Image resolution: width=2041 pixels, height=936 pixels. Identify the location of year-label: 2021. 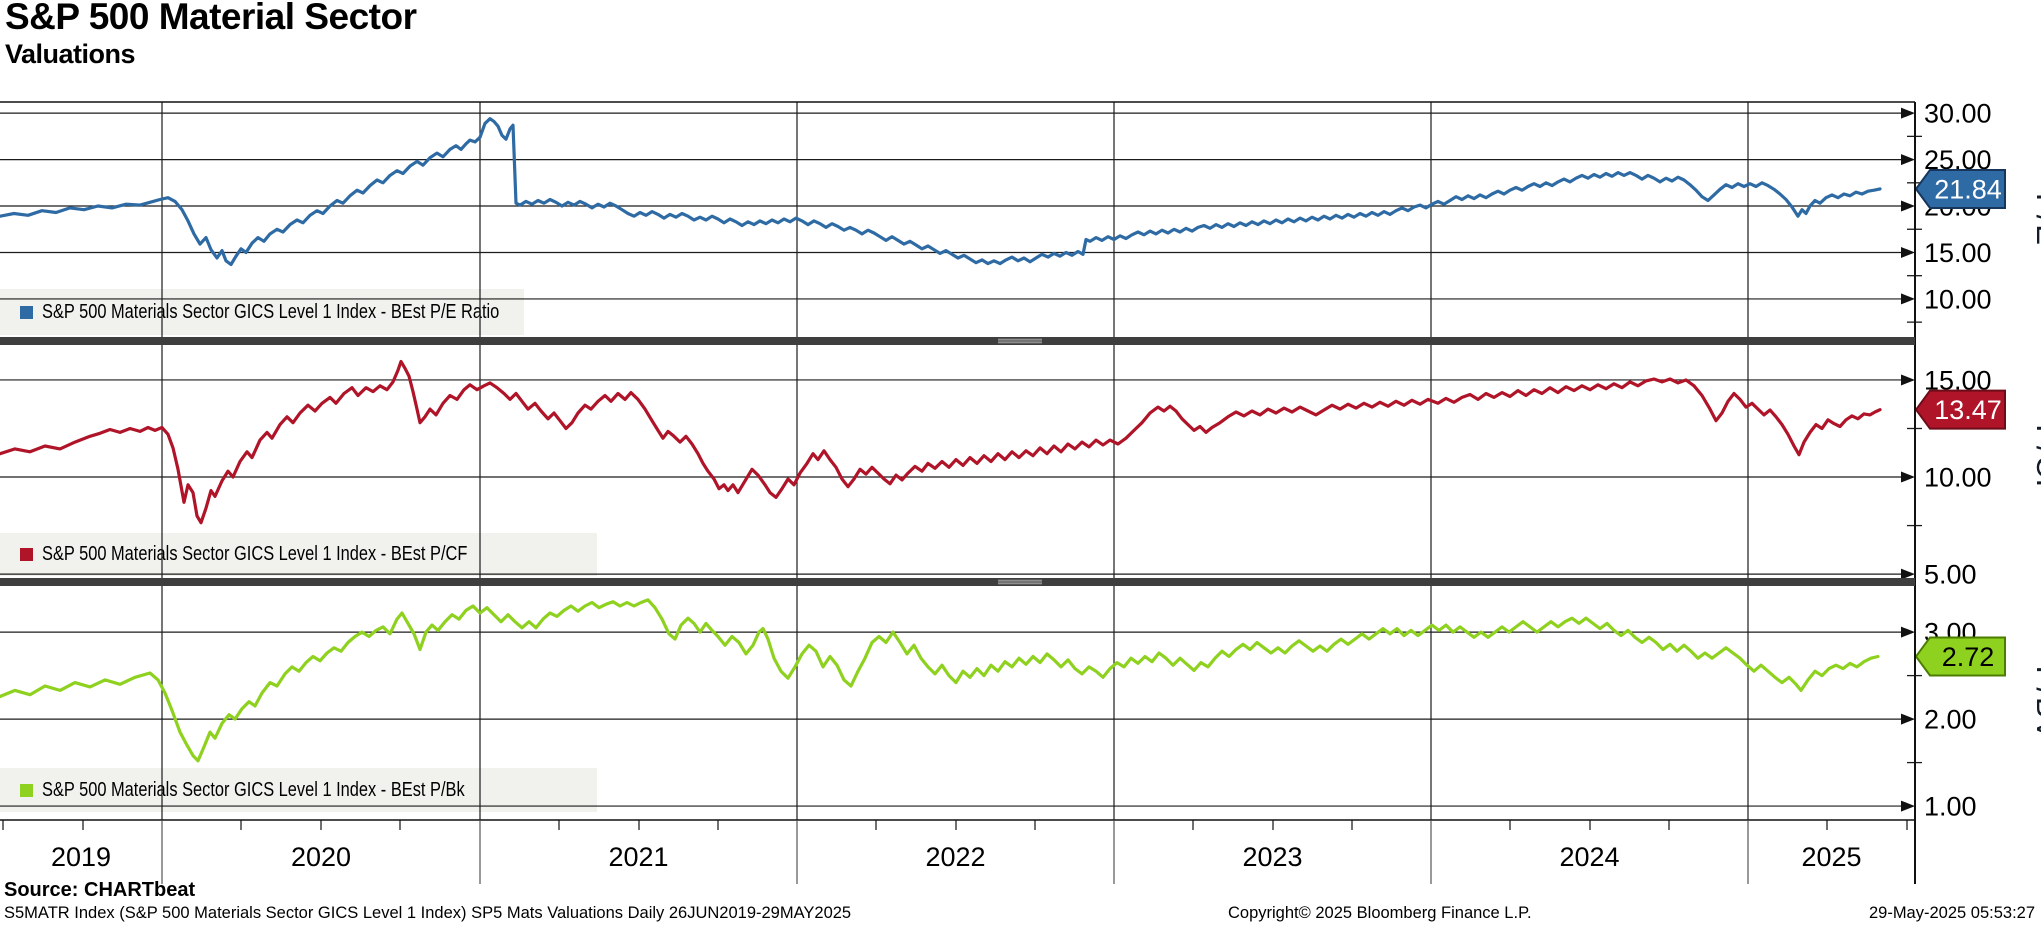
(638, 857).